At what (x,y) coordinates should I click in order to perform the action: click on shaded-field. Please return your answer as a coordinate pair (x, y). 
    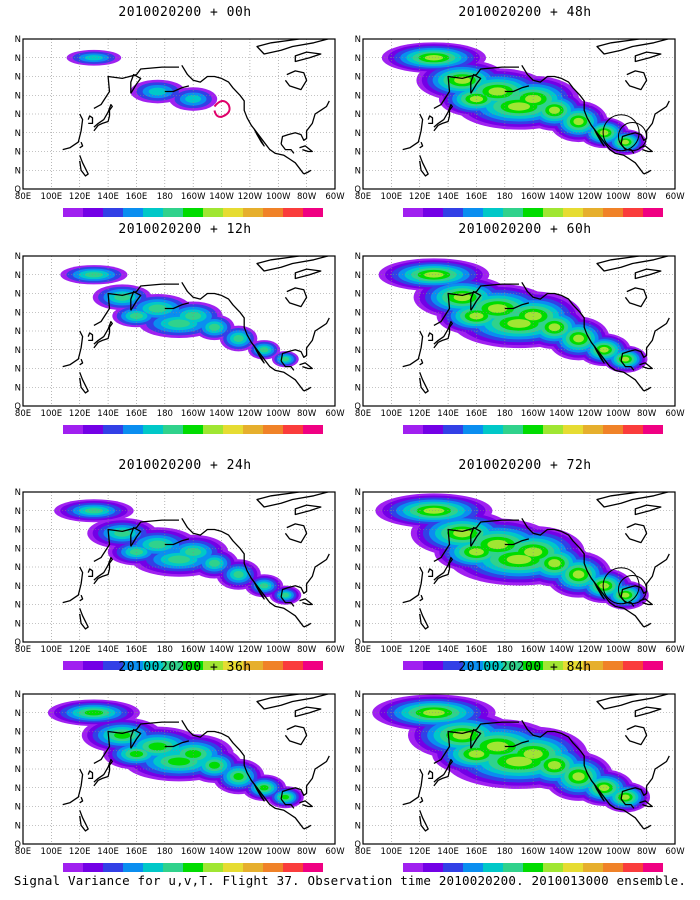
    Looking at the image, I should click on (142, 80).